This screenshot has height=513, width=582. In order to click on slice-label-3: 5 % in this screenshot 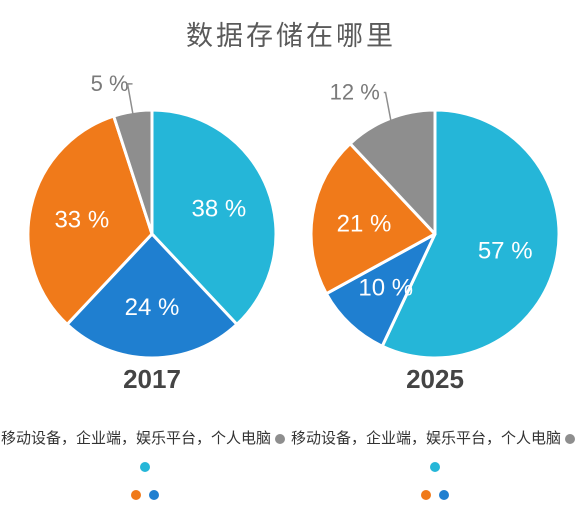, I will do `click(110, 83)`.